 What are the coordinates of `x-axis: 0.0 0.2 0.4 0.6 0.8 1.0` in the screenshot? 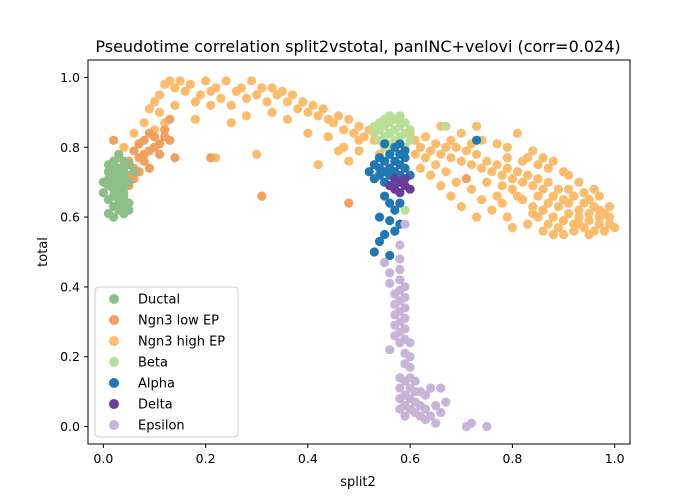 It's located at (359, 455).